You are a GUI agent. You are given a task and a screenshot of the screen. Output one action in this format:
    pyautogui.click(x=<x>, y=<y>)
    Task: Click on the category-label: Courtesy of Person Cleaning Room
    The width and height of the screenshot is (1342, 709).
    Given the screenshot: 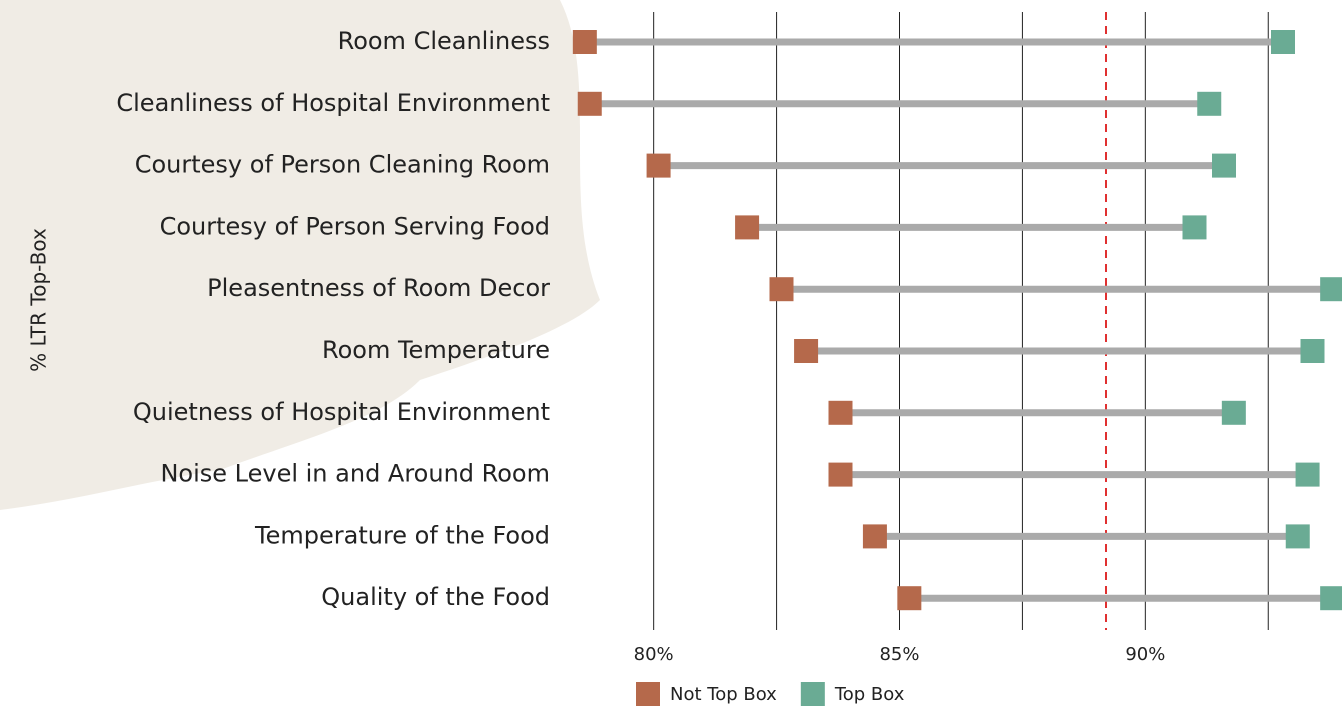 What is the action you would take?
    pyautogui.click(x=342, y=165)
    